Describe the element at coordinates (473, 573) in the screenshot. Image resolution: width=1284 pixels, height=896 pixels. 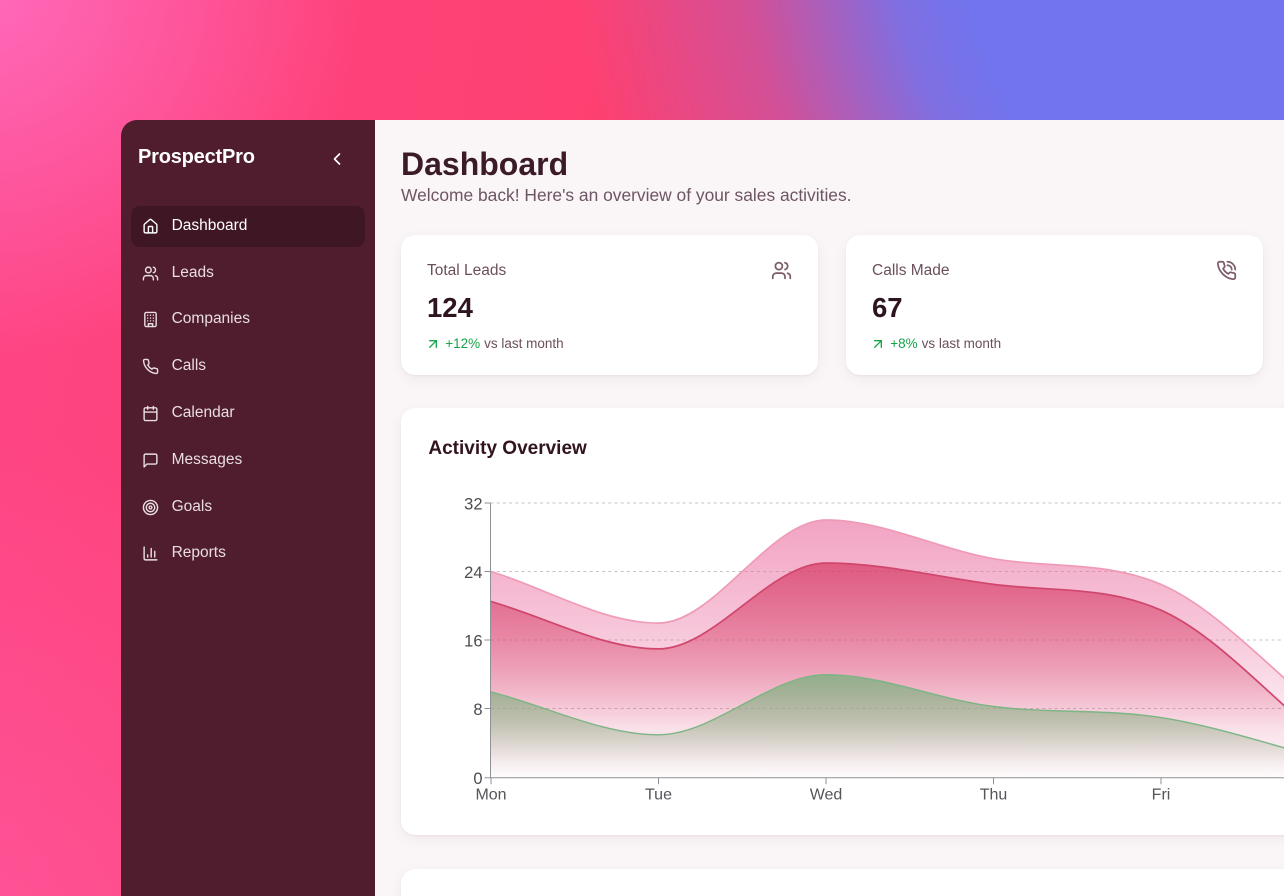
I see `svg-text: 24` at that location.